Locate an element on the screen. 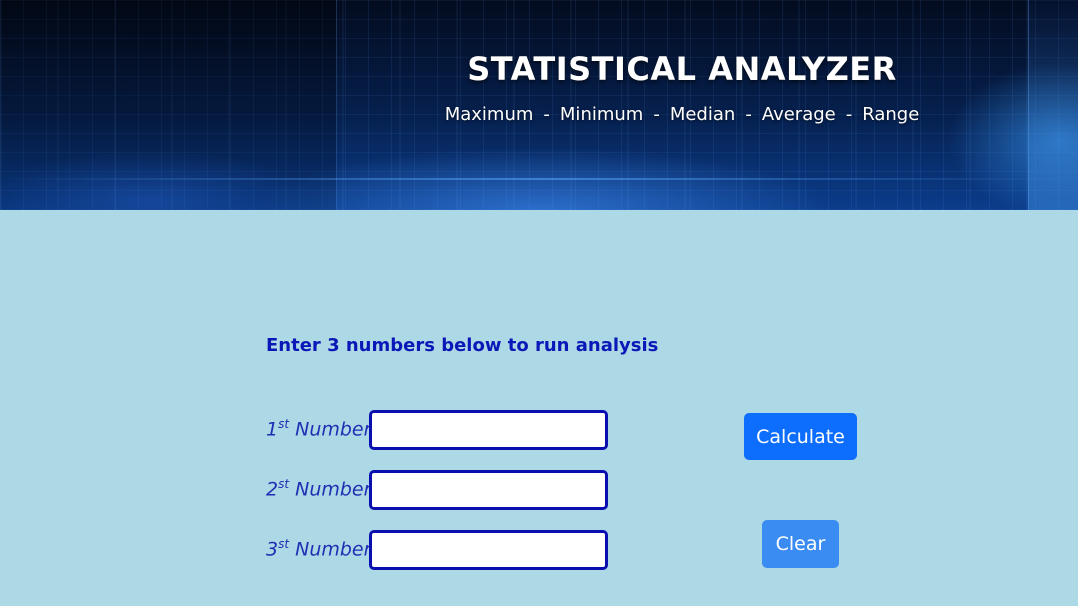 This screenshot has width=1078, height=606. clear-button: Clear is located at coordinates (800, 544).